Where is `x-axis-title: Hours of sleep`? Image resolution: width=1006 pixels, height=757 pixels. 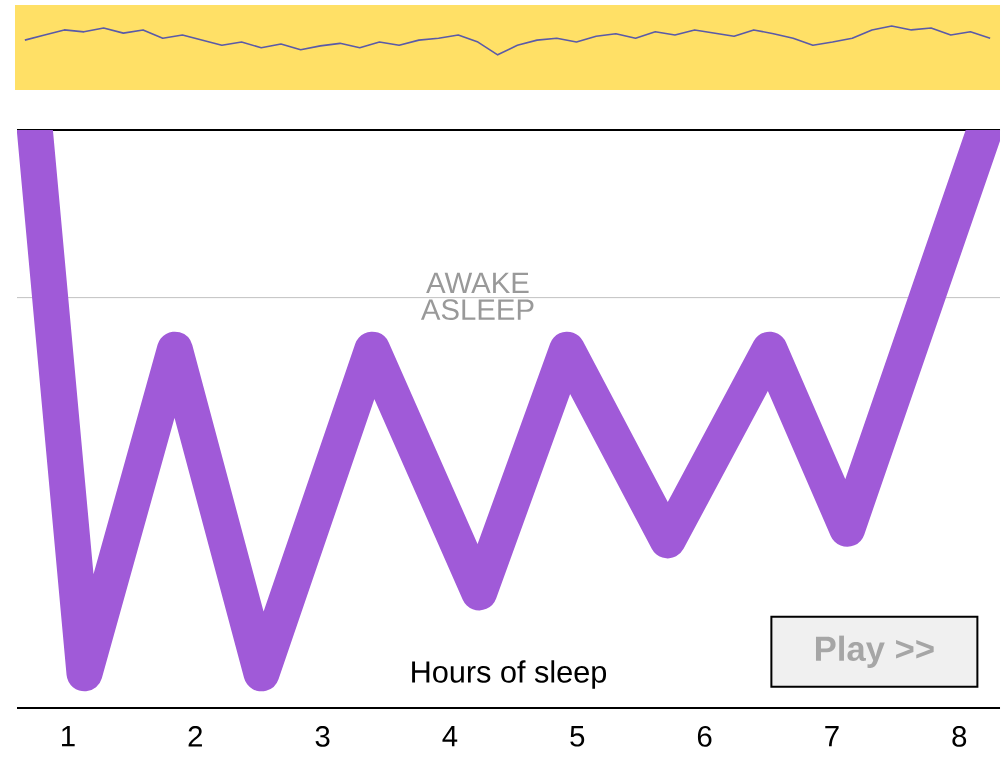
x-axis-title: Hours of sleep is located at coordinates (509, 674).